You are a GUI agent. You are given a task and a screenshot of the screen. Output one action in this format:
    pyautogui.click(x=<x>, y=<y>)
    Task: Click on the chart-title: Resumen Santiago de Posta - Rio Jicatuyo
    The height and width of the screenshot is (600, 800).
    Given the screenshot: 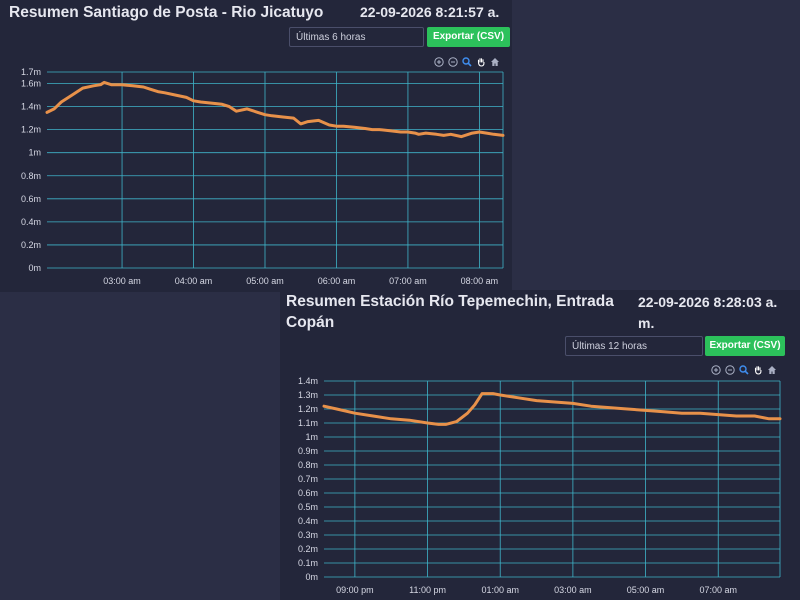 What is the action you would take?
    pyautogui.click(x=166, y=12)
    